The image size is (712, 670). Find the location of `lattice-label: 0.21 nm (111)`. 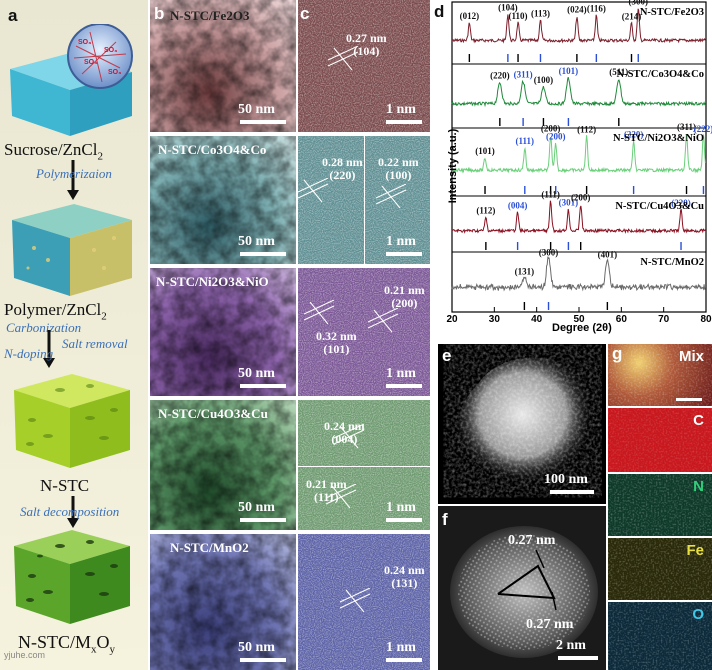

lattice-label: 0.21 nm (111) is located at coordinates (326, 491).